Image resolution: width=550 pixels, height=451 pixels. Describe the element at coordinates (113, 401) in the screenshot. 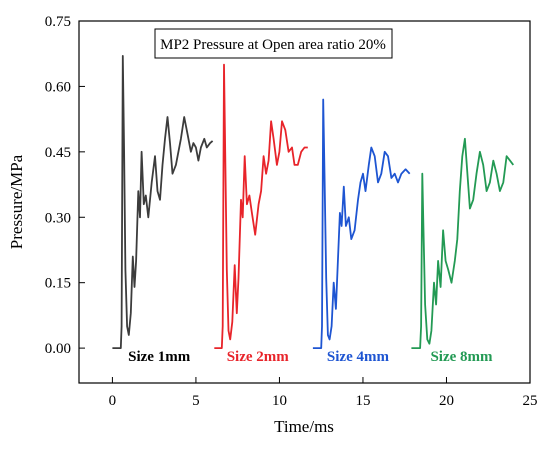

I see `x-tick-label: 0` at that location.